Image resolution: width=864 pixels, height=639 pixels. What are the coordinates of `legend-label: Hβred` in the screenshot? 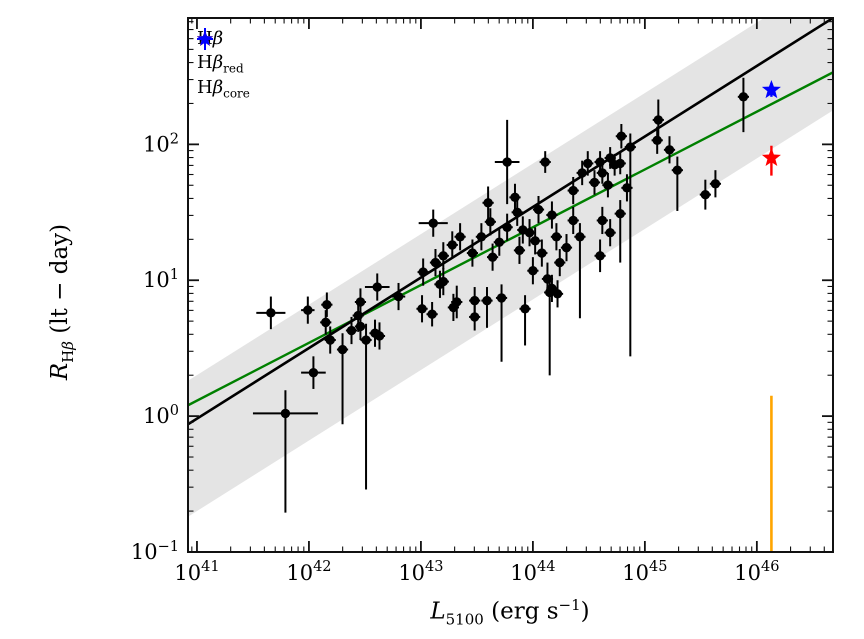 It's located at (220, 63).